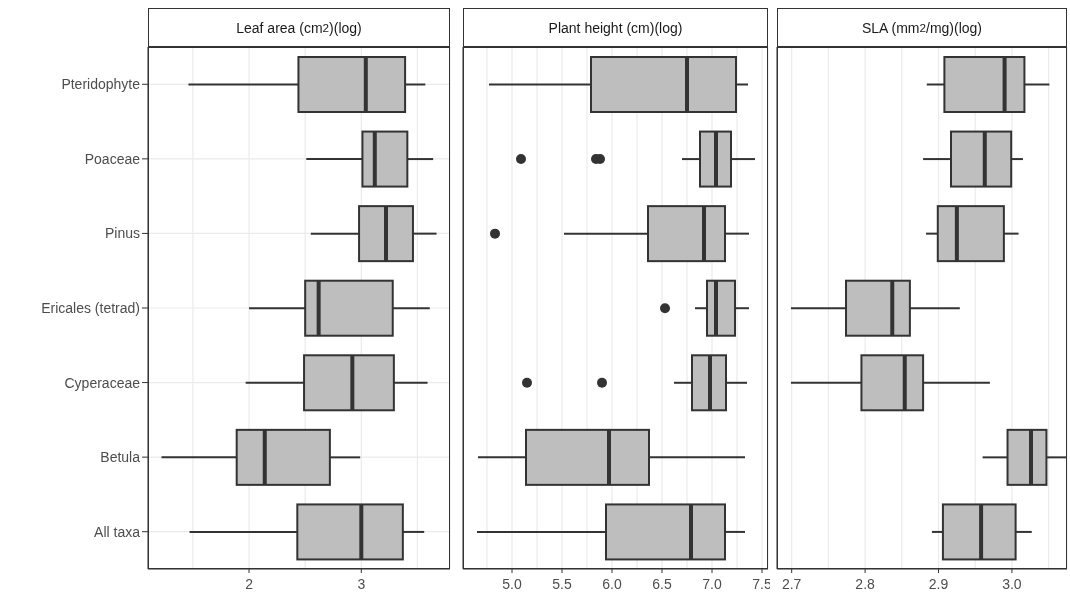  What do you see at coordinates (90, 307) in the screenshot?
I see `y-tick-label: Ericales (tetrad)` at bounding box center [90, 307].